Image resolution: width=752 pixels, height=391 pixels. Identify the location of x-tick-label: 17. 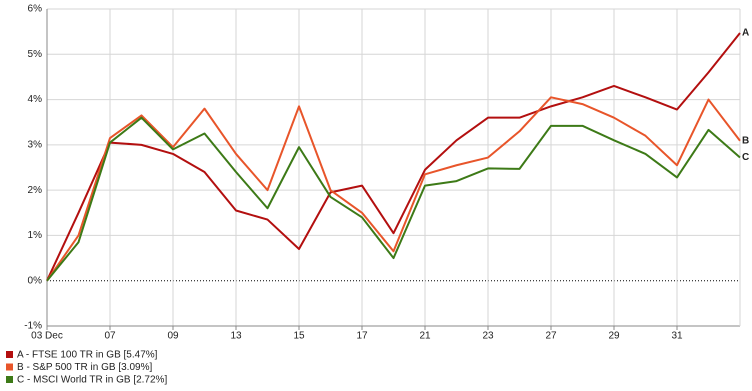
(362, 336).